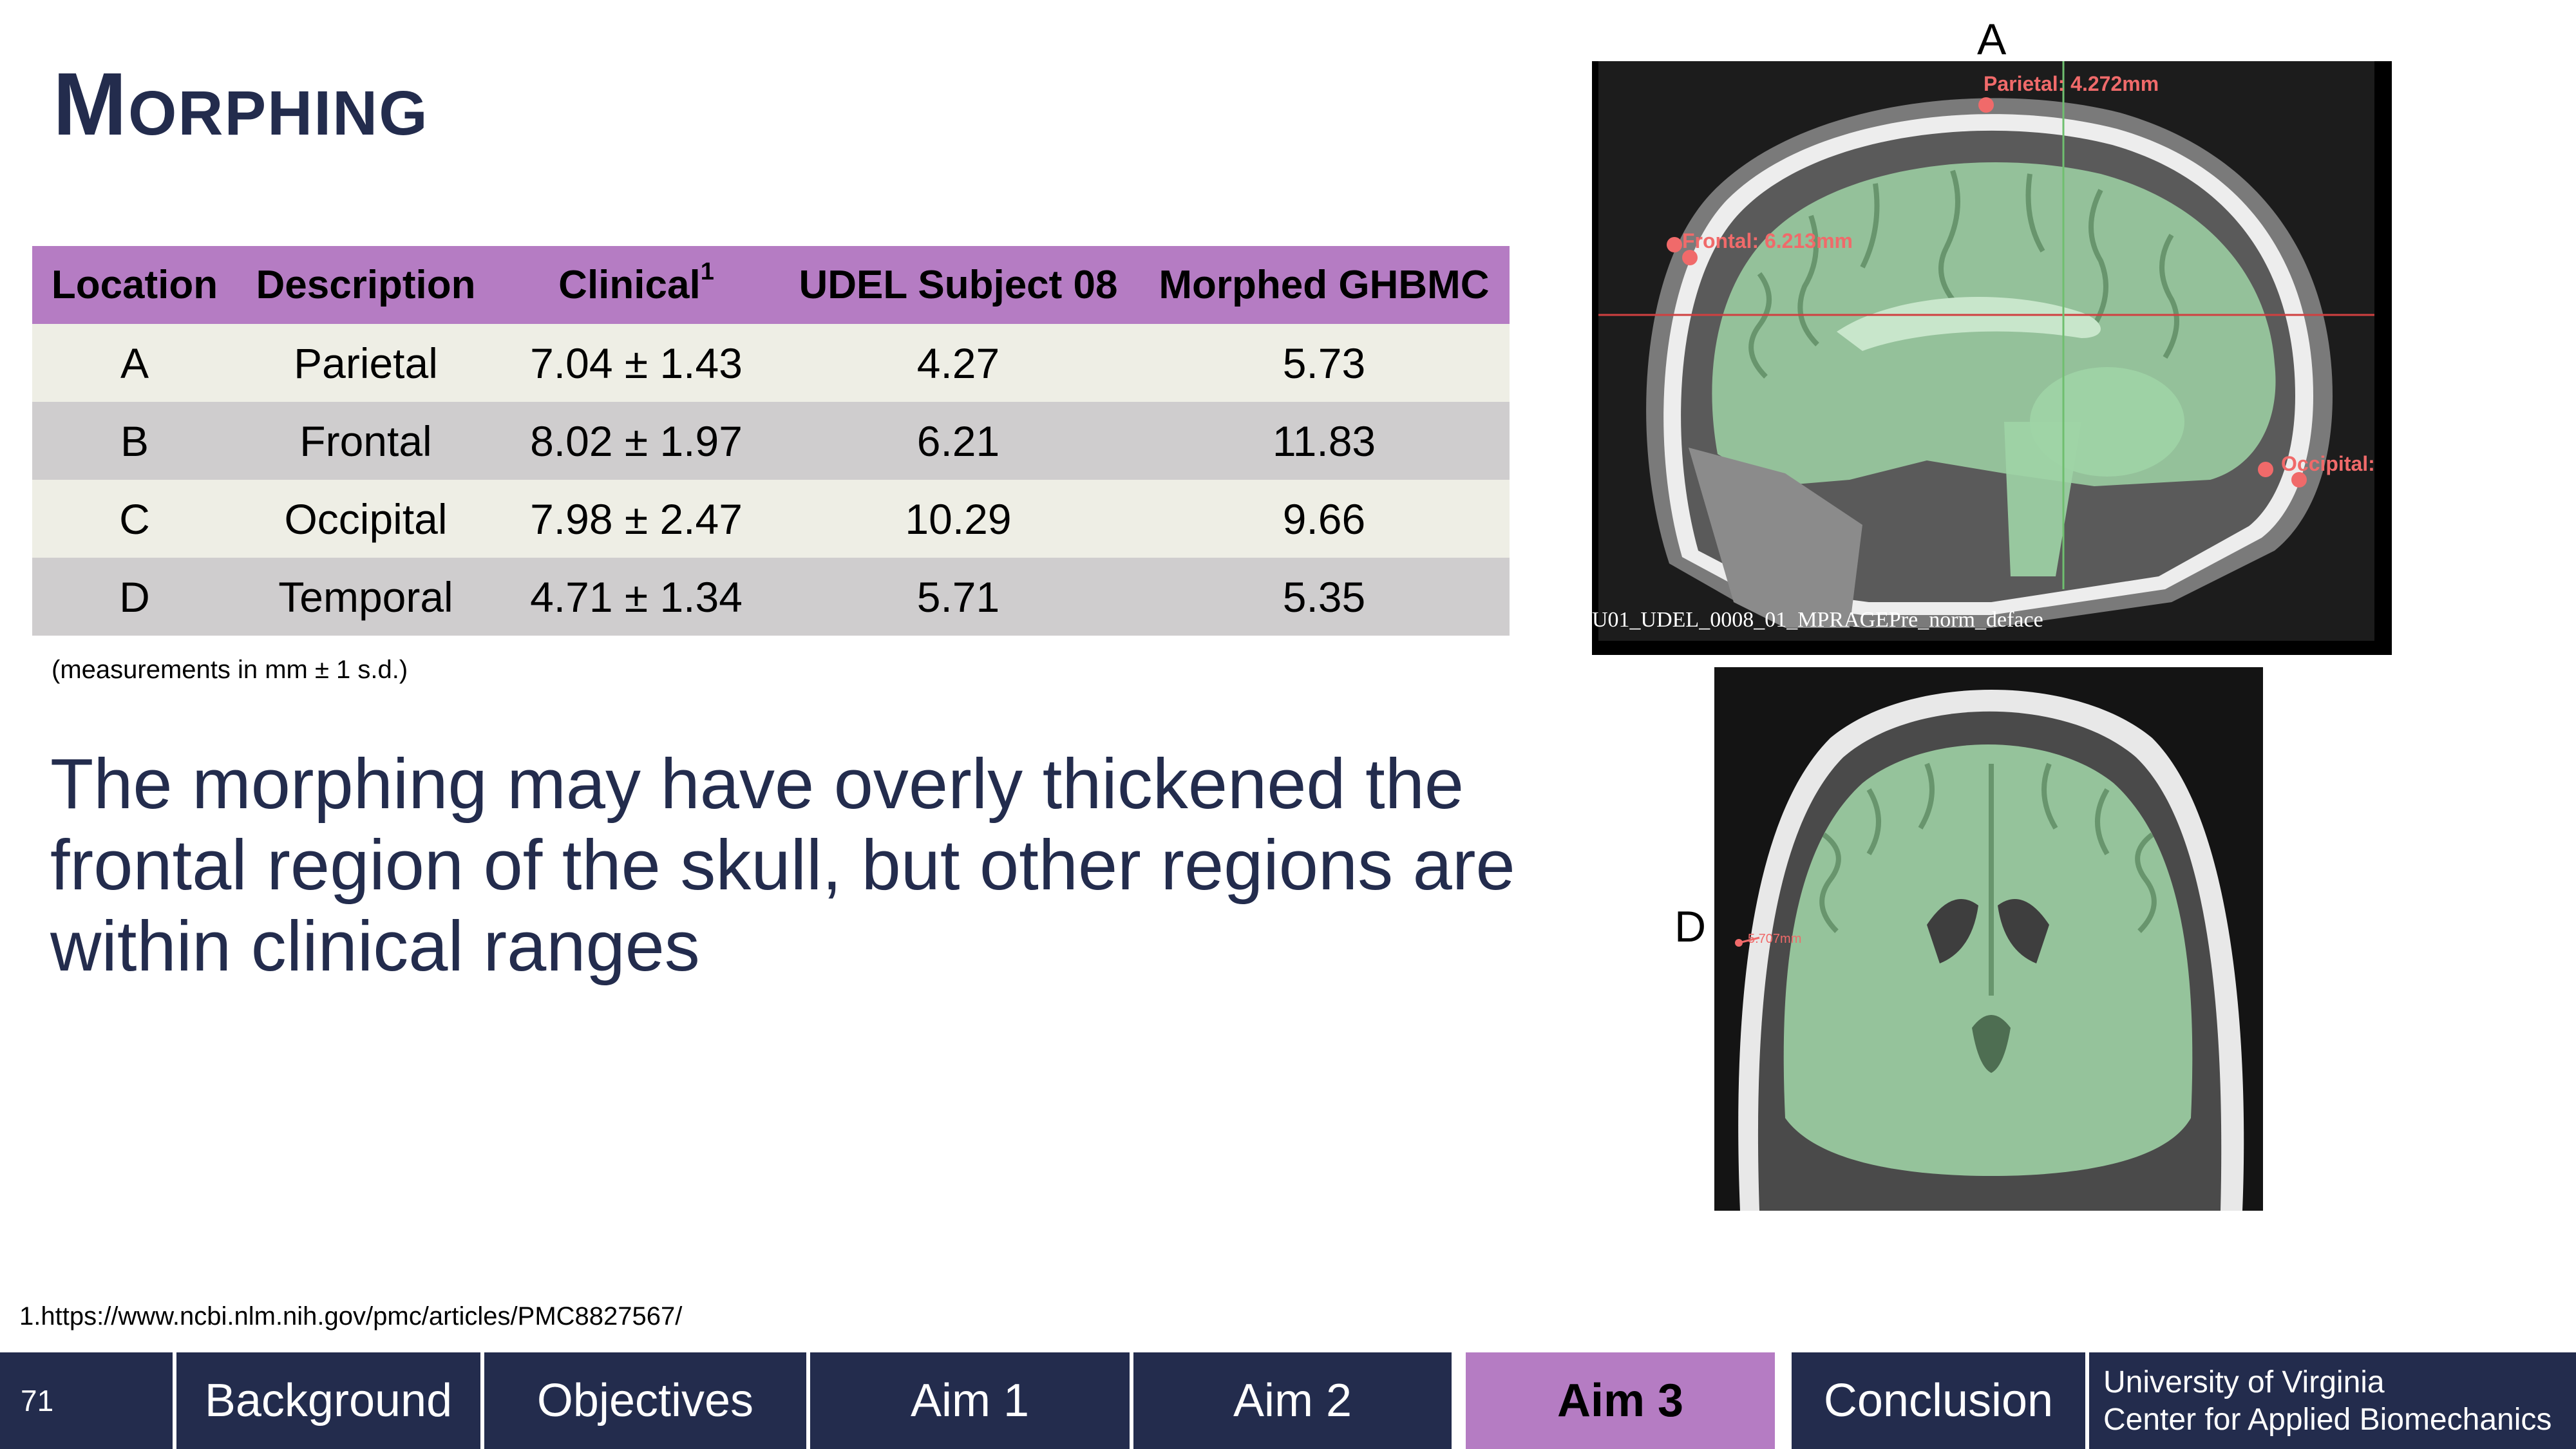 The height and width of the screenshot is (1449, 2576). I want to click on header-clinical-text: Clinical, so click(629, 285).